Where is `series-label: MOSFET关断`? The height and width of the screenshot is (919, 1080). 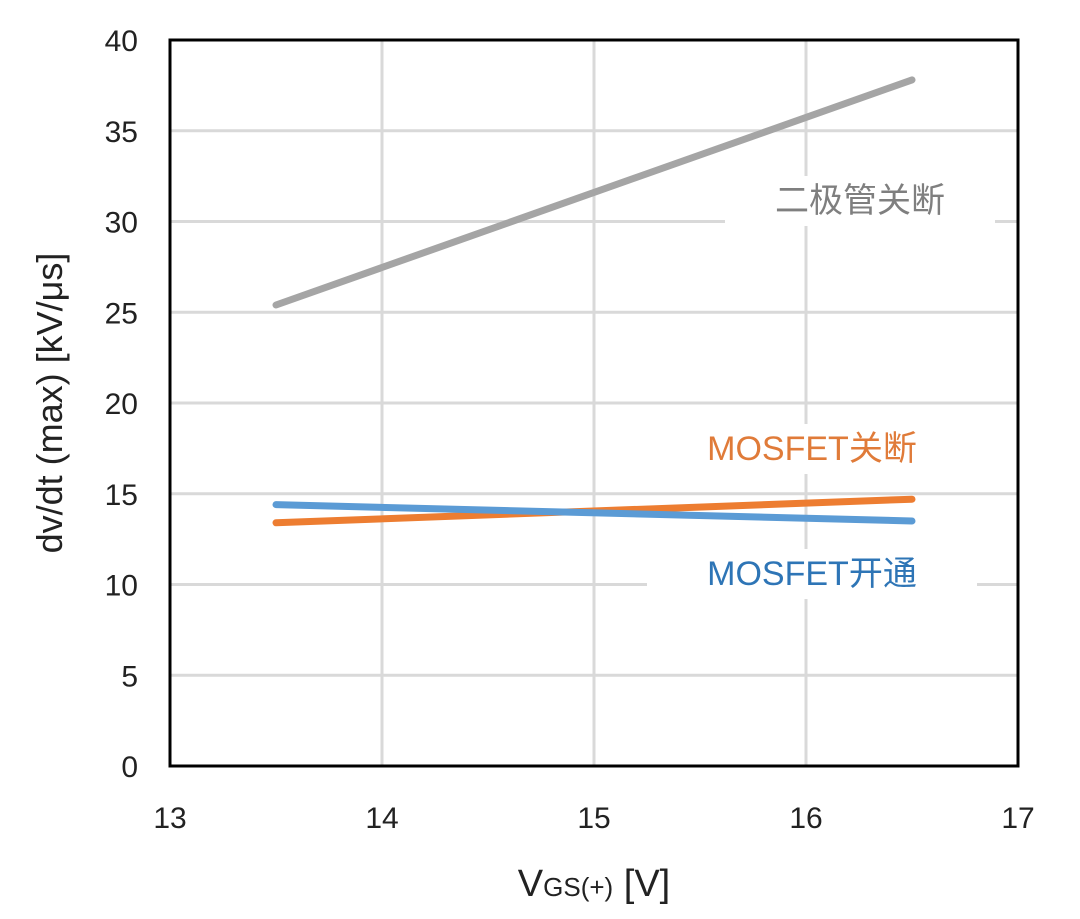
series-label: MOSFET关断 is located at coordinates (812, 449).